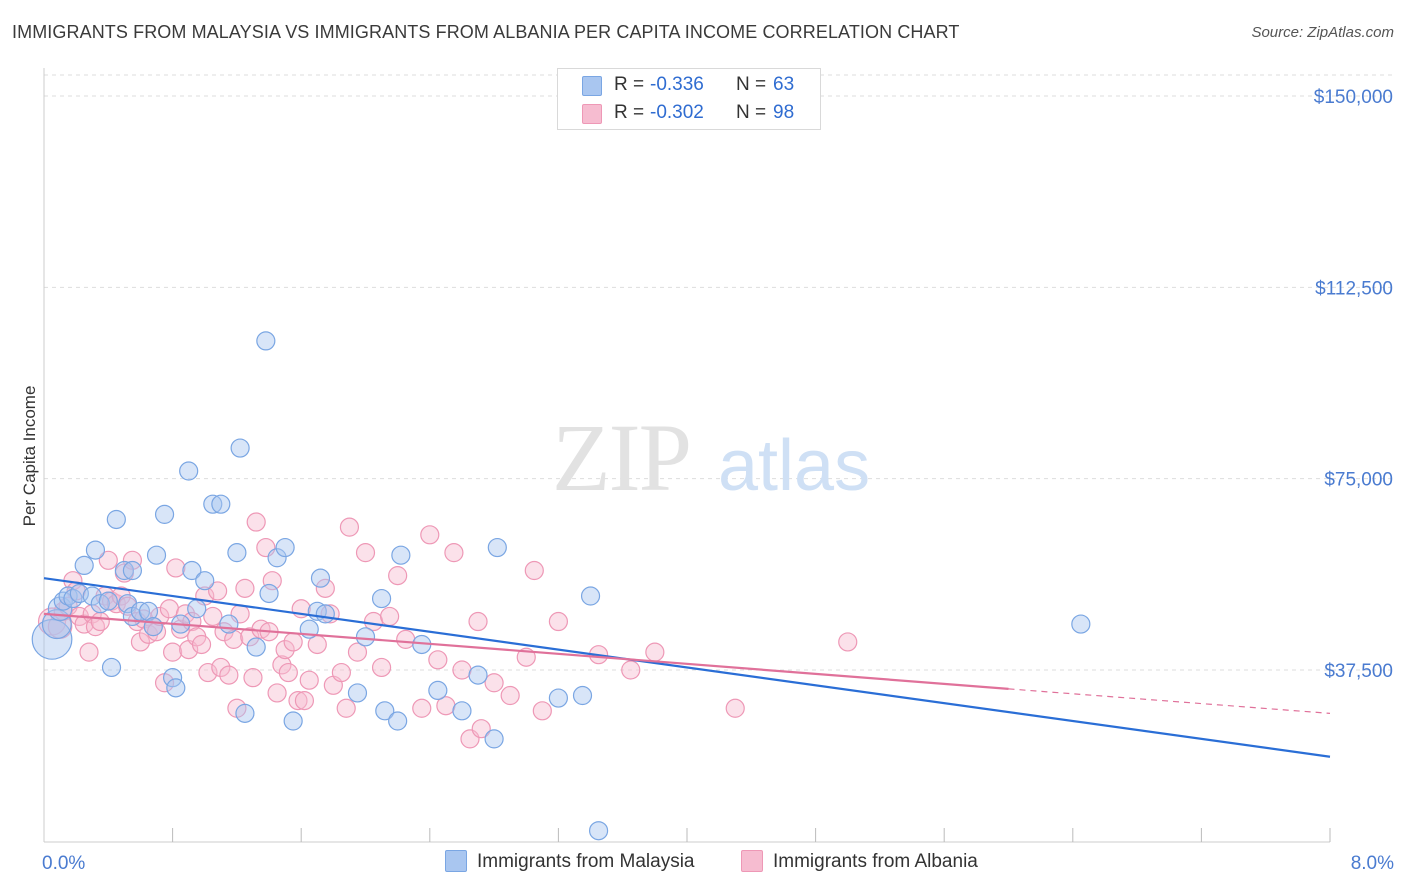 The image size is (1406, 892). Describe the element at coordinates (784, 84) in the screenshot. I see `malaysia-n-value: 63` at that location.